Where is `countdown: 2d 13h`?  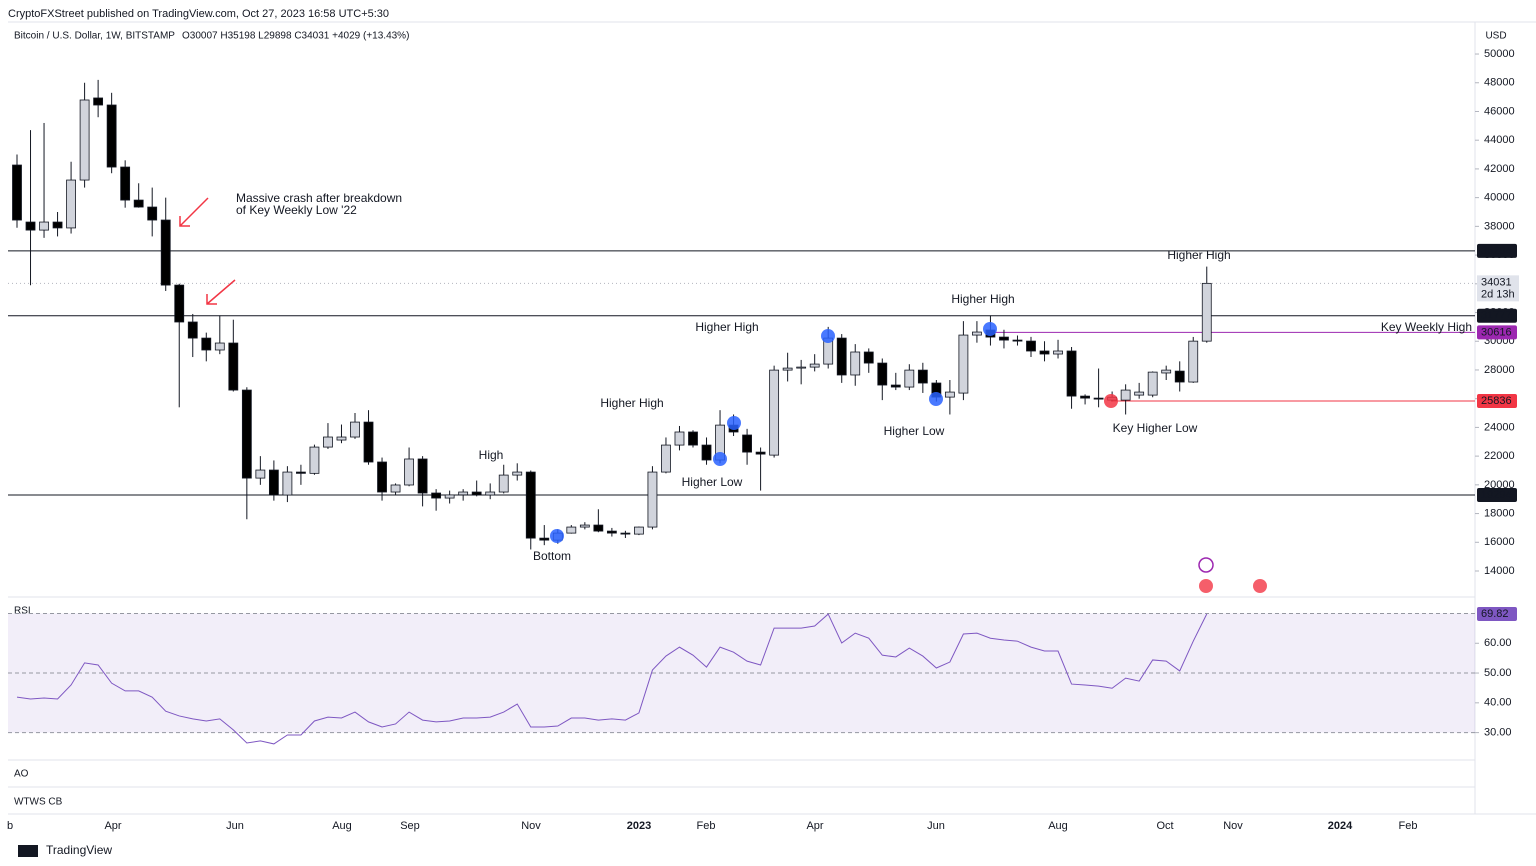 countdown: 2d 13h is located at coordinates (1498, 294).